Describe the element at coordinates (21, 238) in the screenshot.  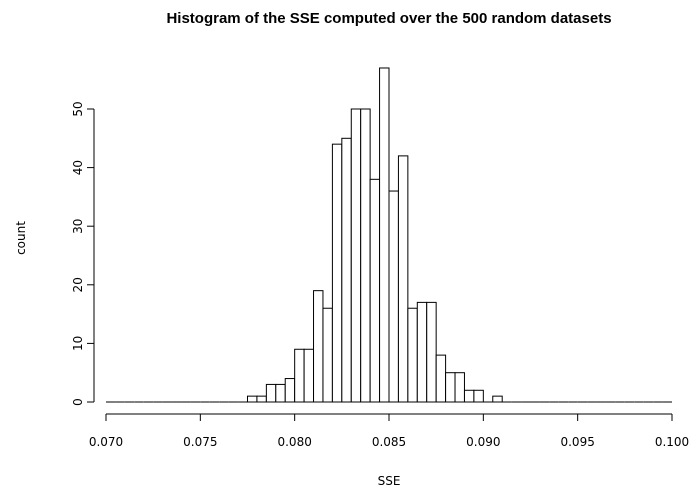
I see `y-axis-label: count` at that location.